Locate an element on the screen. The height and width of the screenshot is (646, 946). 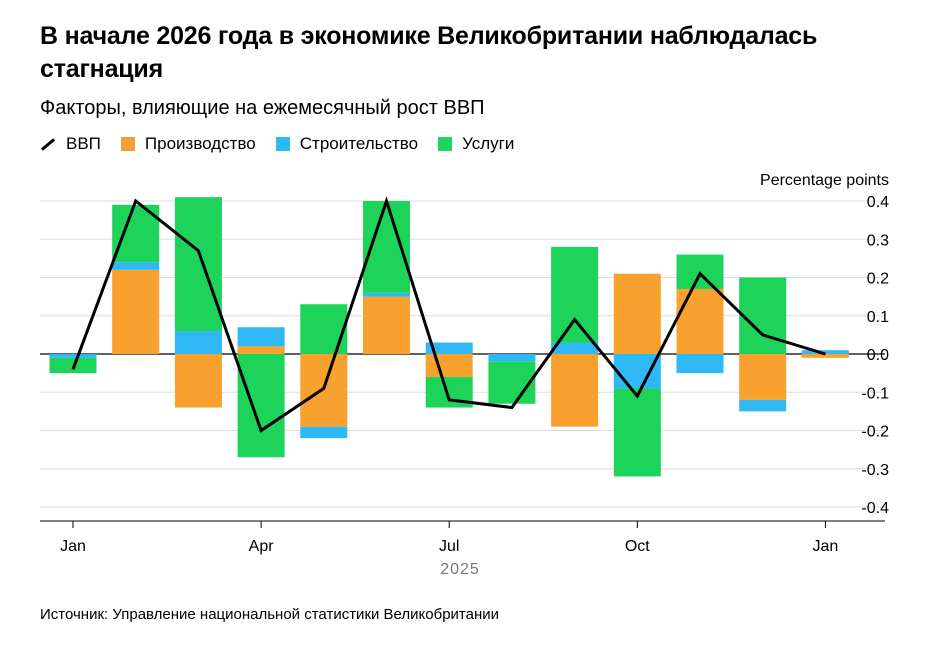
y-tick-label: -0.4 is located at coordinates (875, 508).